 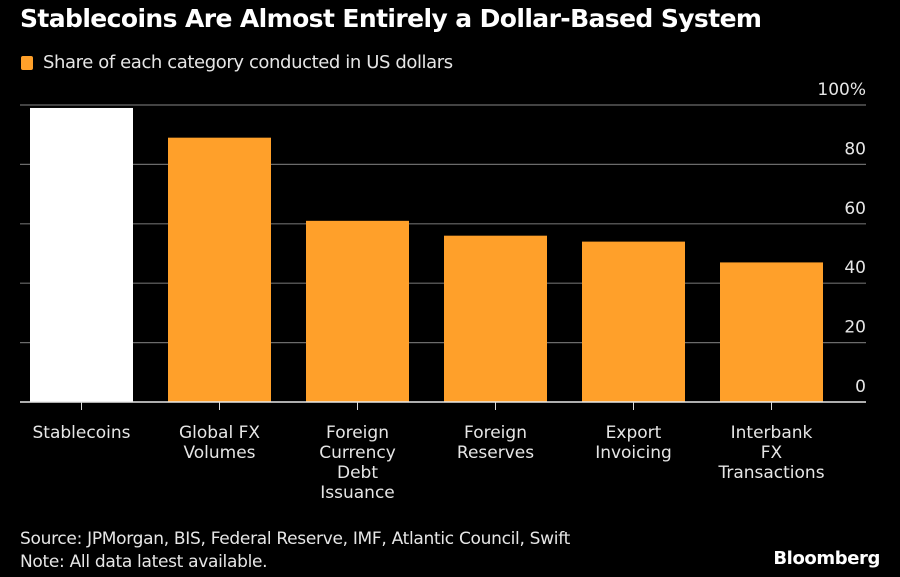 What do you see at coordinates (855, 328) in the screenshot?
I see `y-tick-label: 20` at bounding box center [855, 328].